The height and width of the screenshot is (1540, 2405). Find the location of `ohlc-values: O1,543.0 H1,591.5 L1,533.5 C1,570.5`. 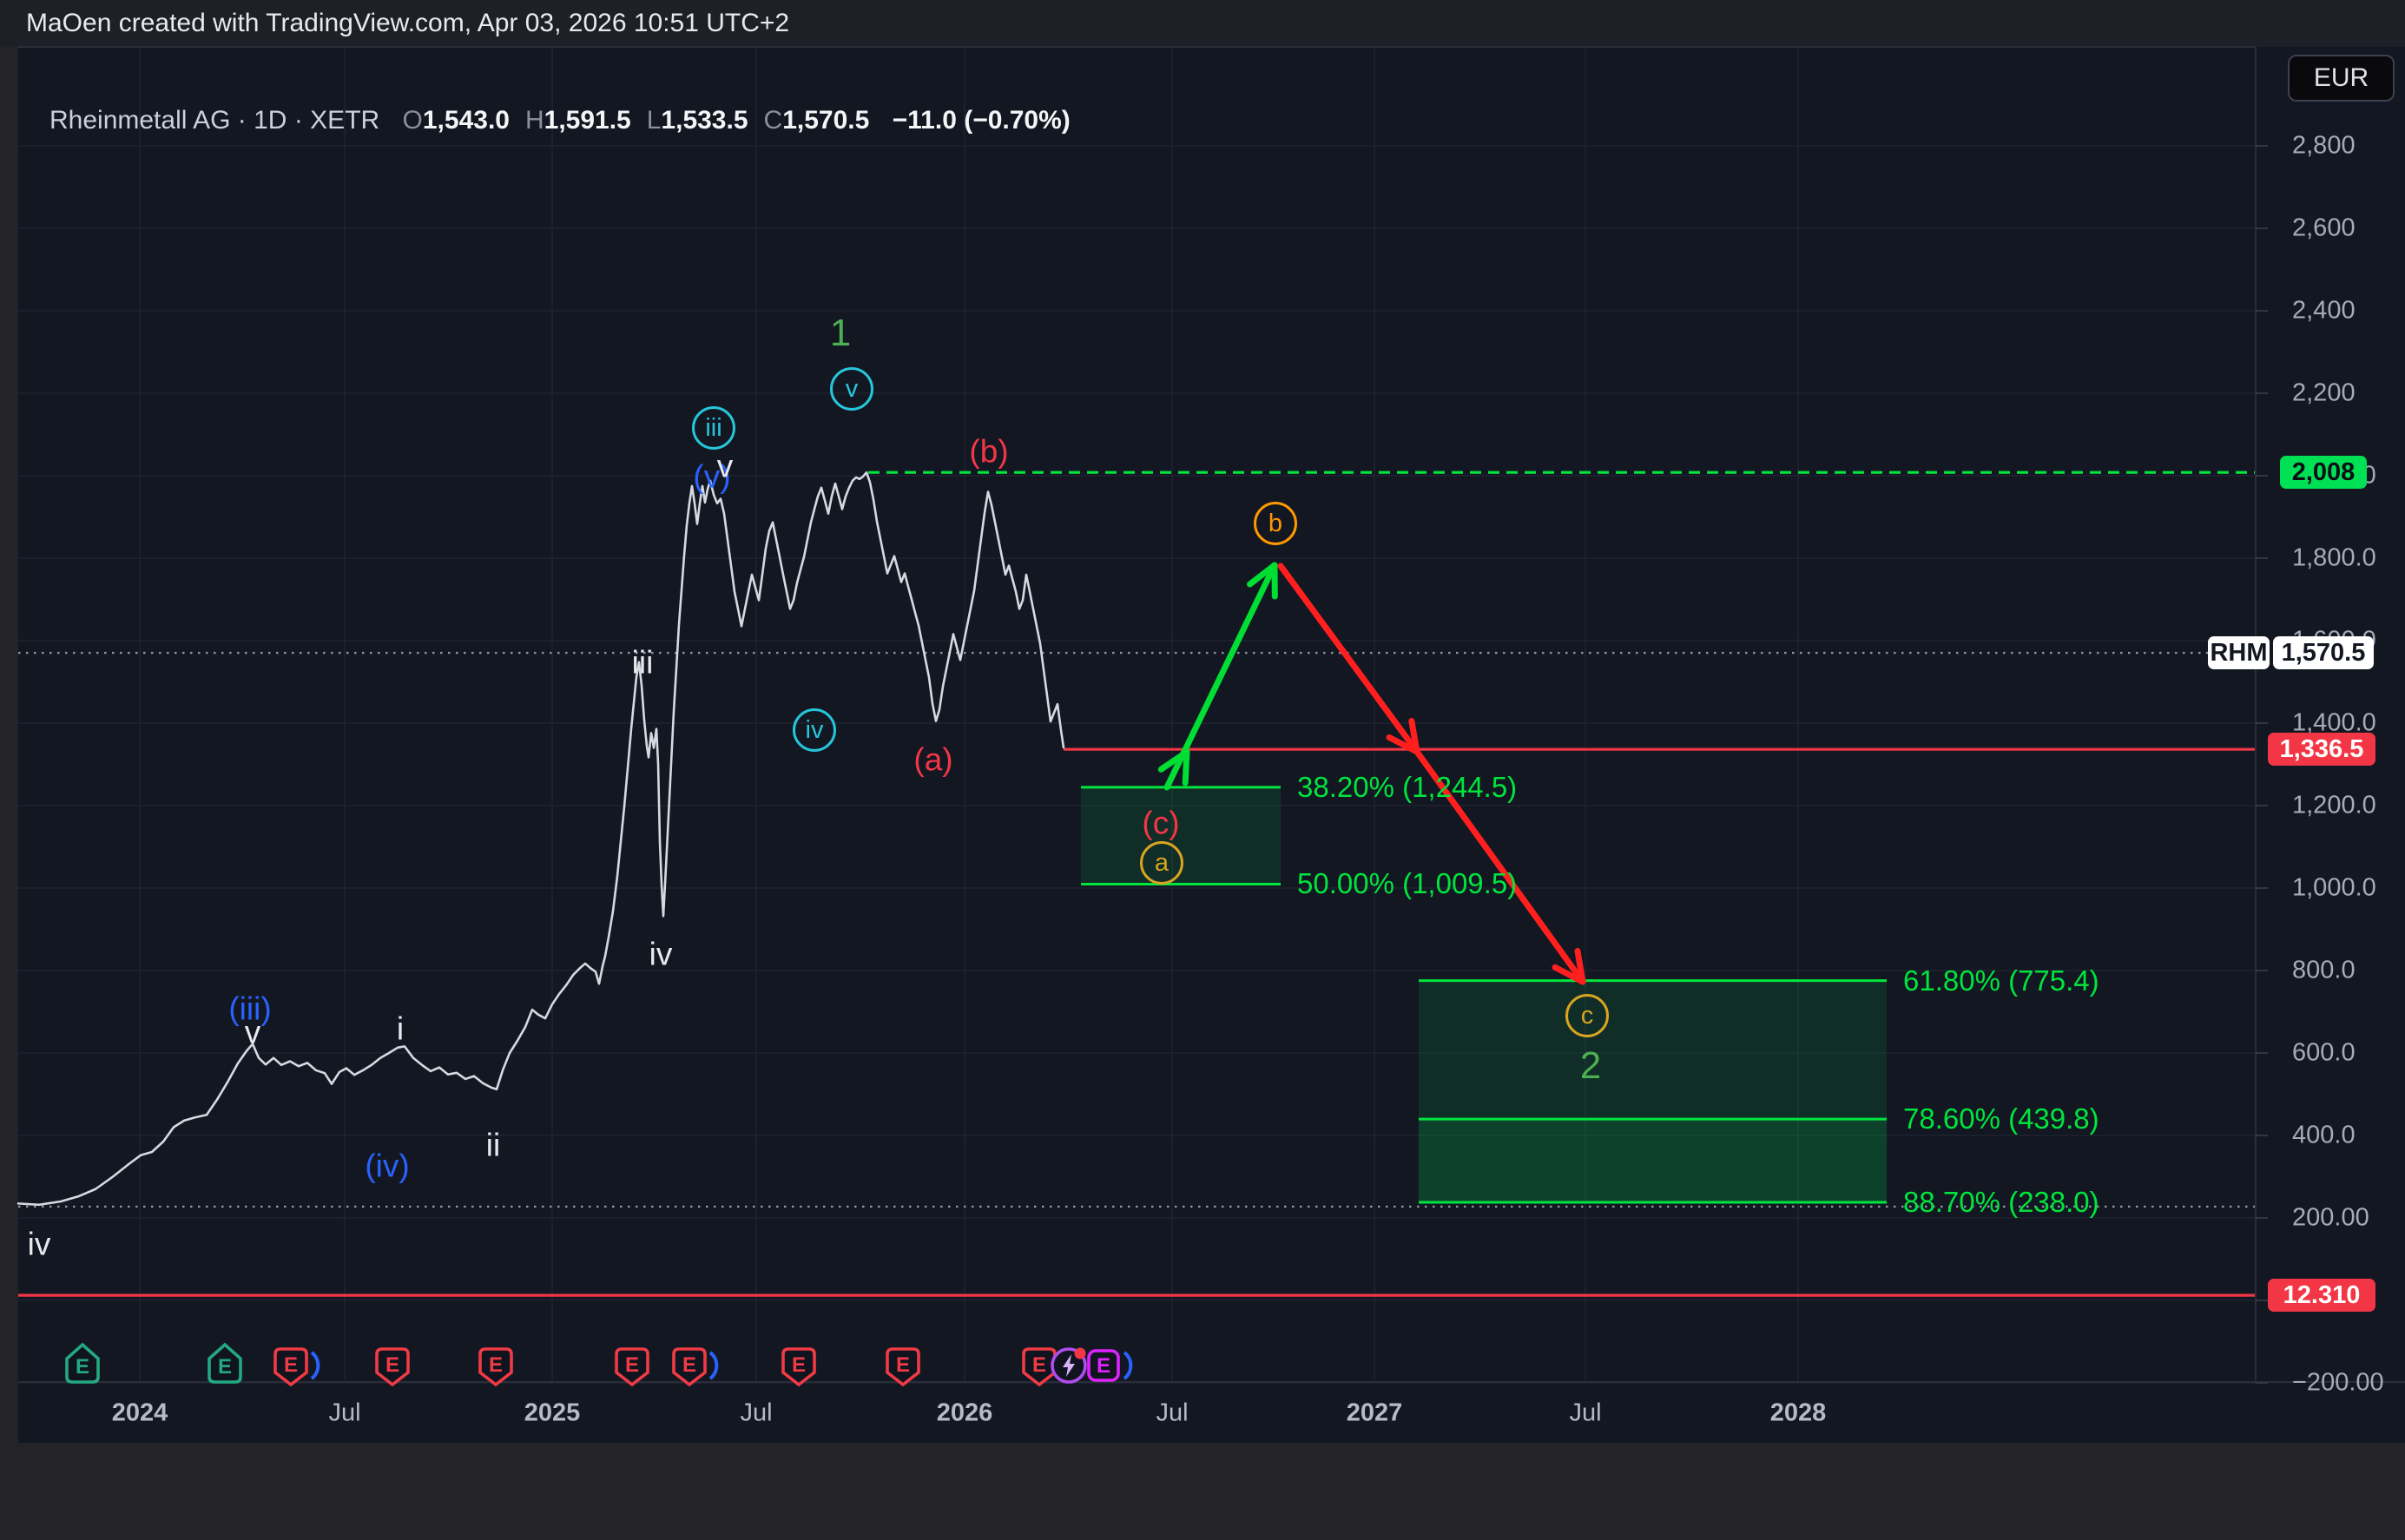

ohlc-values: O1,543.0 H1,591.5 L1,533.5 C1,570.5 is located at coordinates (628, 121).